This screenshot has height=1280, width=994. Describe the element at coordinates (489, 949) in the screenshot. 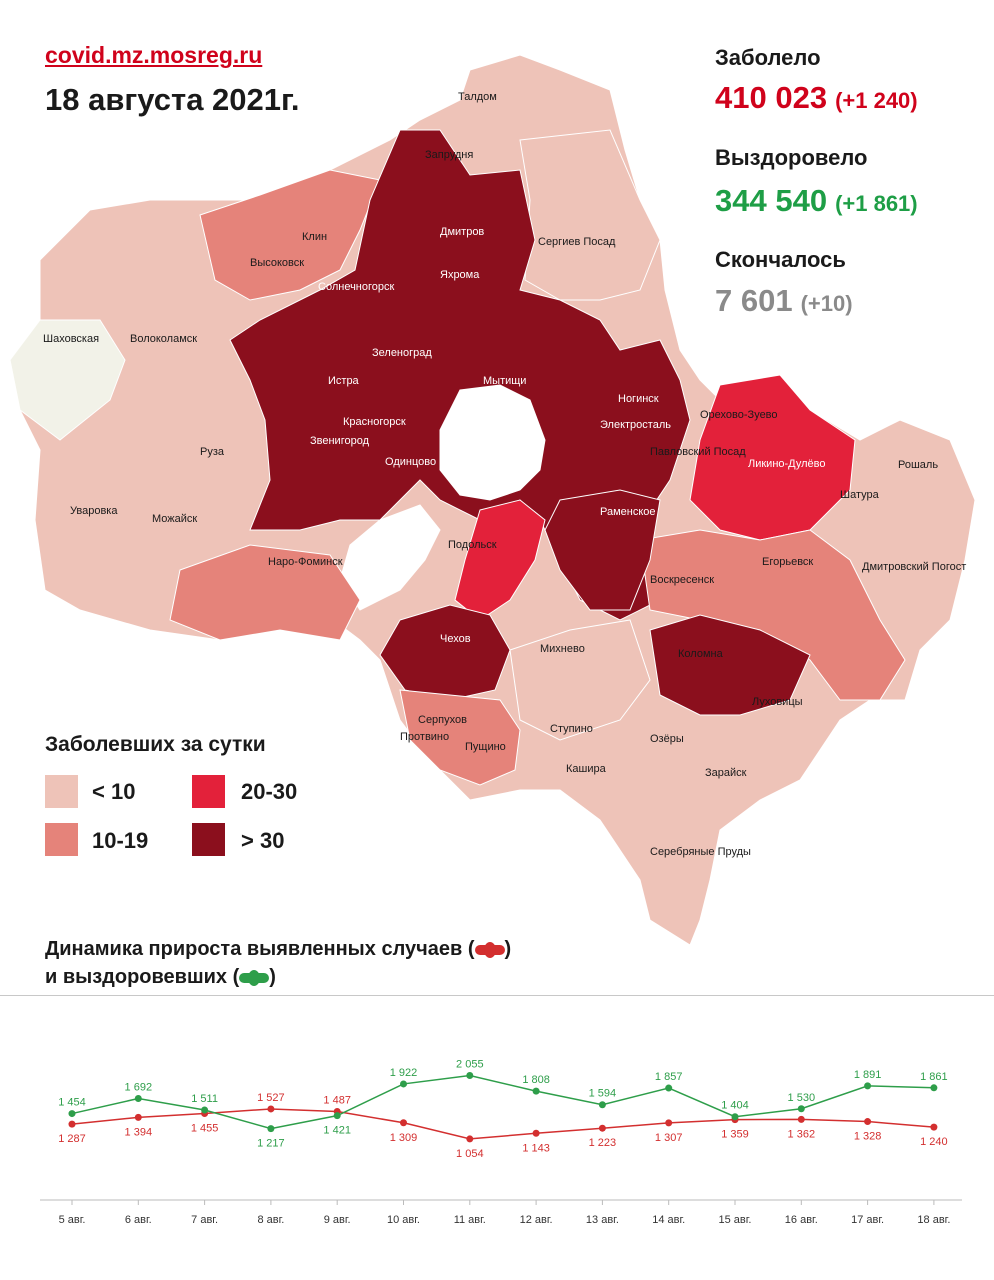

I see `cases-marker-icon` at that location.